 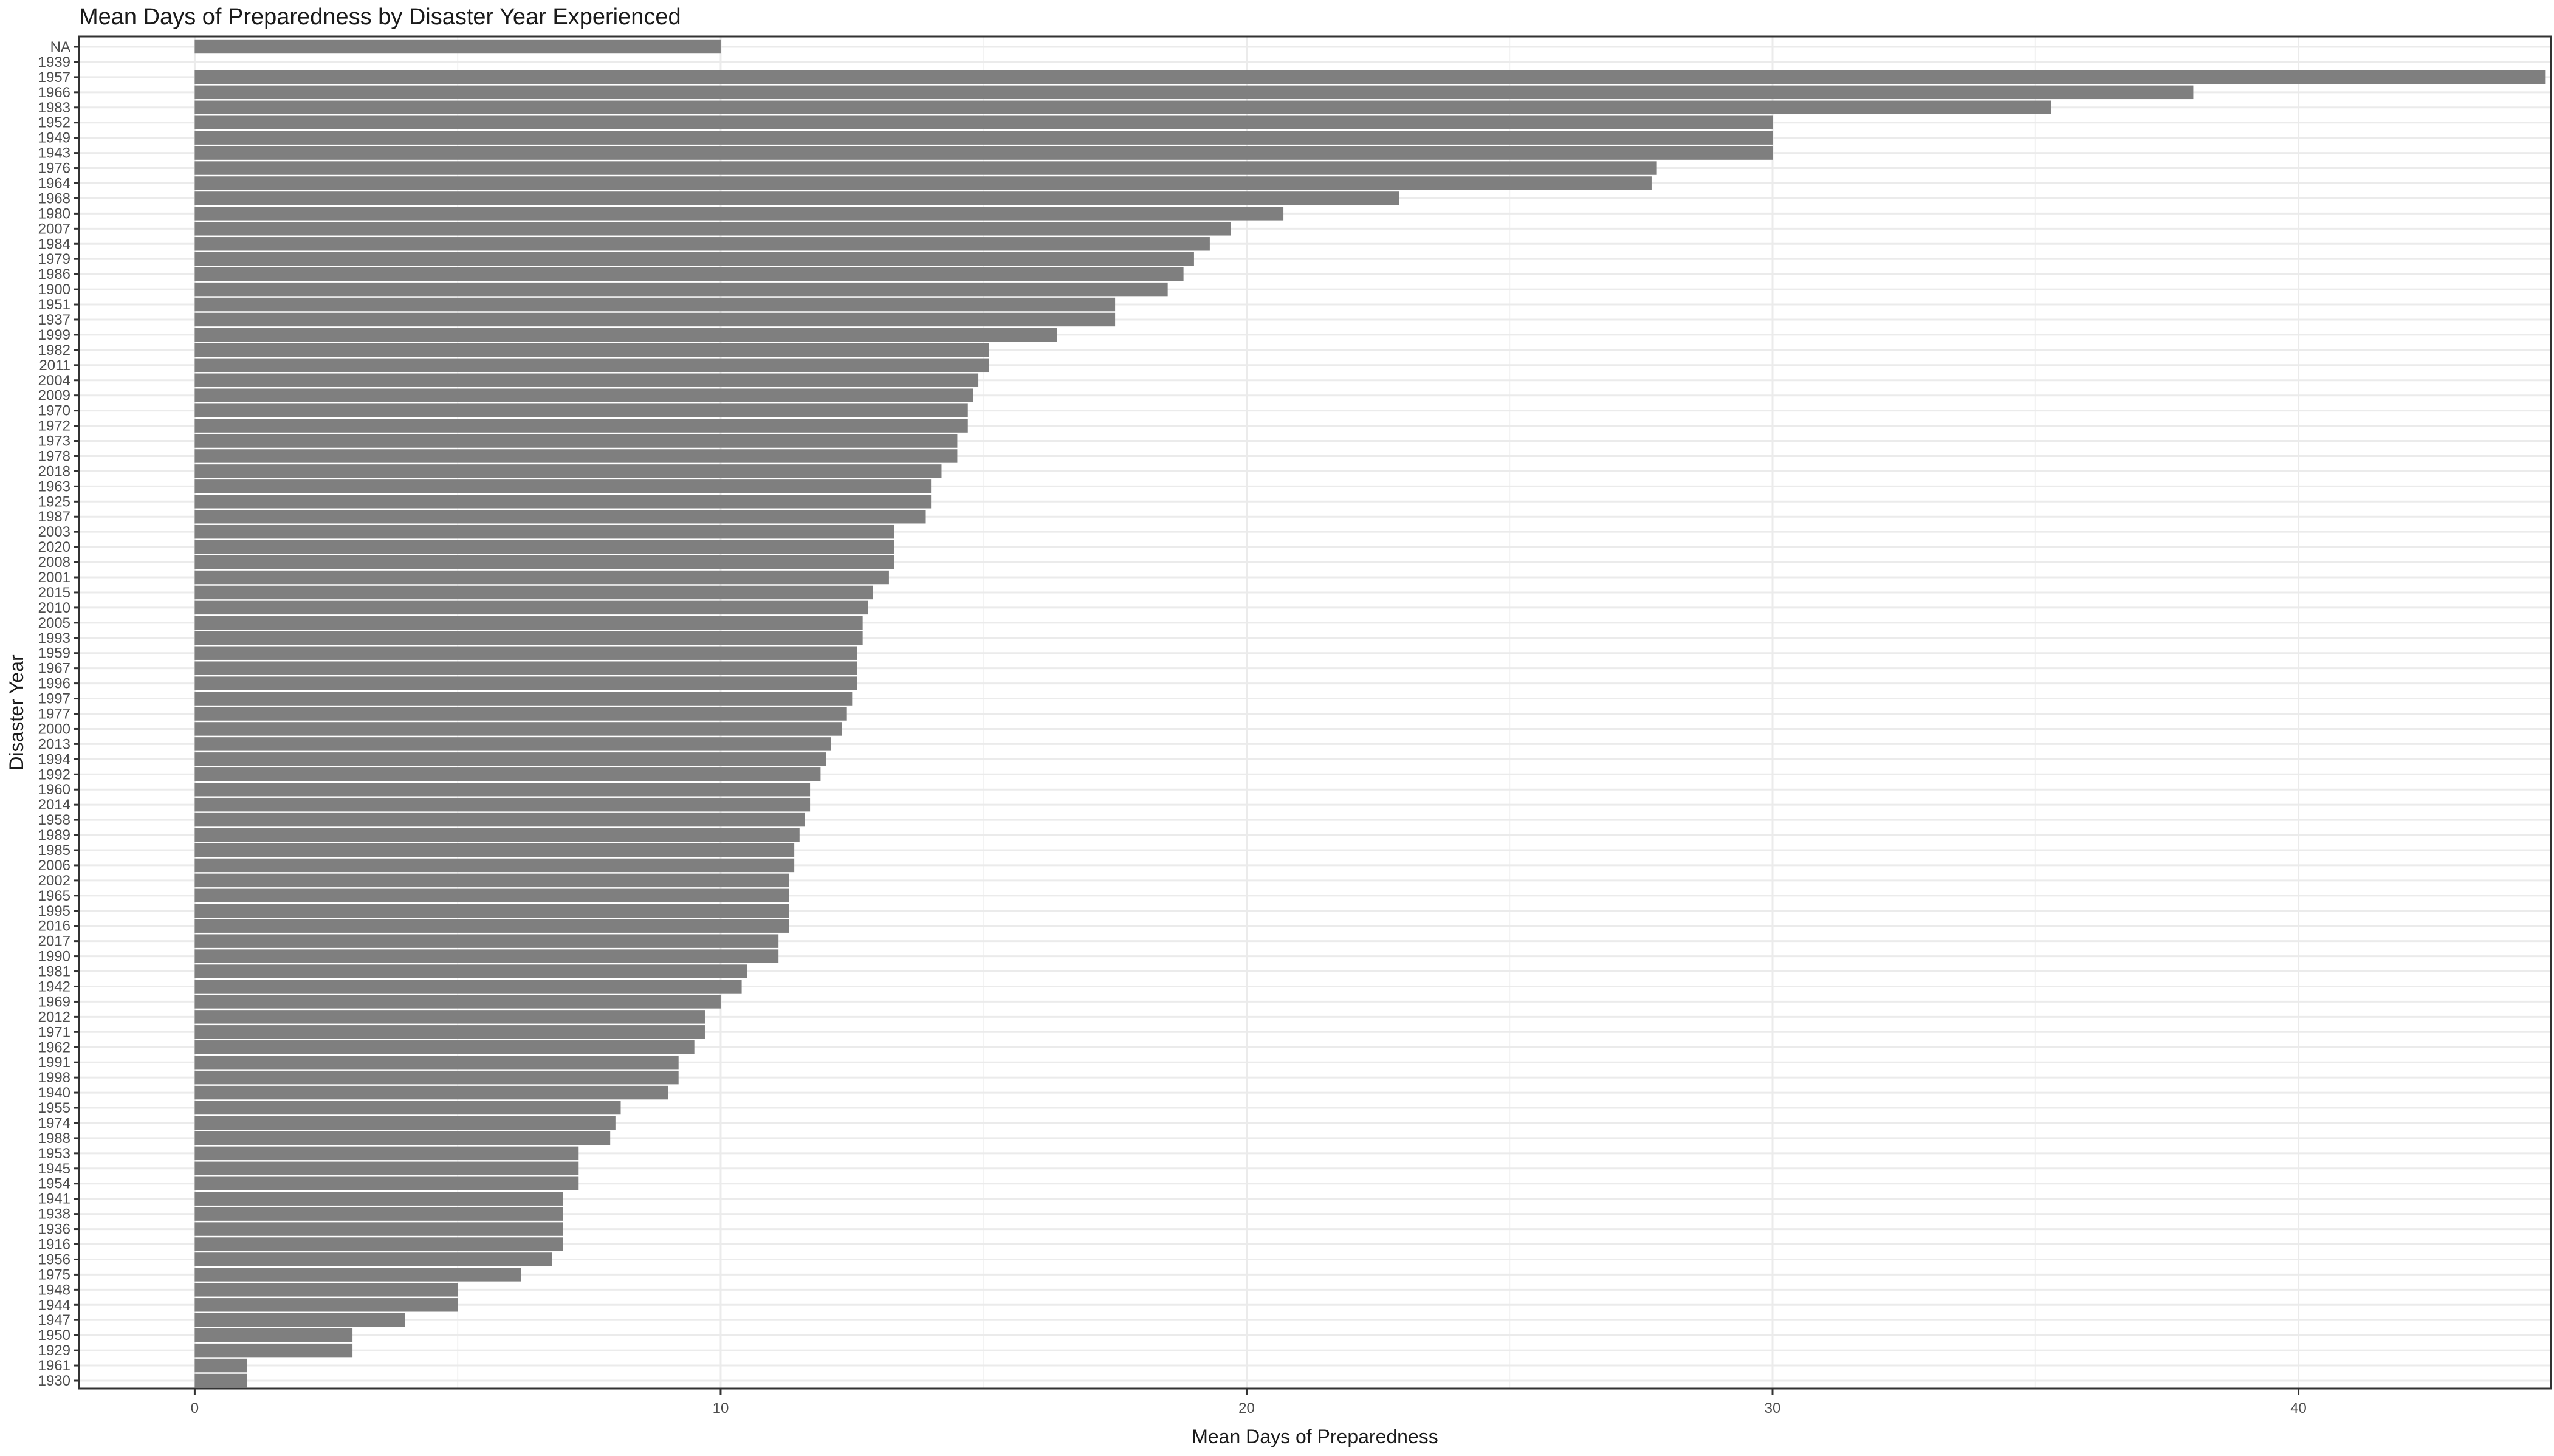 What do you see at coordinates (694, 259) in the screenshot?
I see `bar-1979` at bounding box center [694, 259].